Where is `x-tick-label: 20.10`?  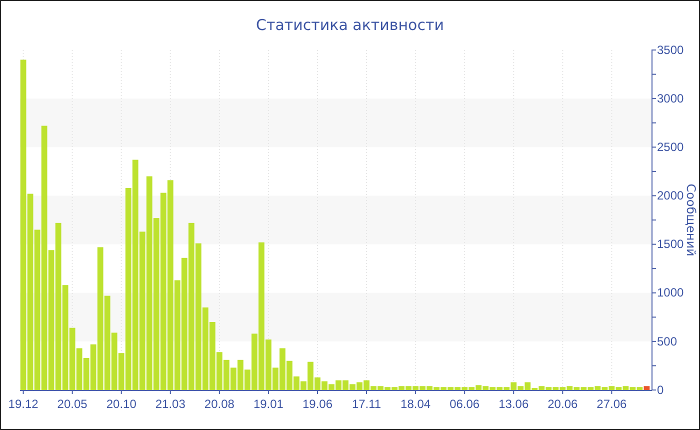 x-tick-label: 20.10 is located at coordinates (121, 403).